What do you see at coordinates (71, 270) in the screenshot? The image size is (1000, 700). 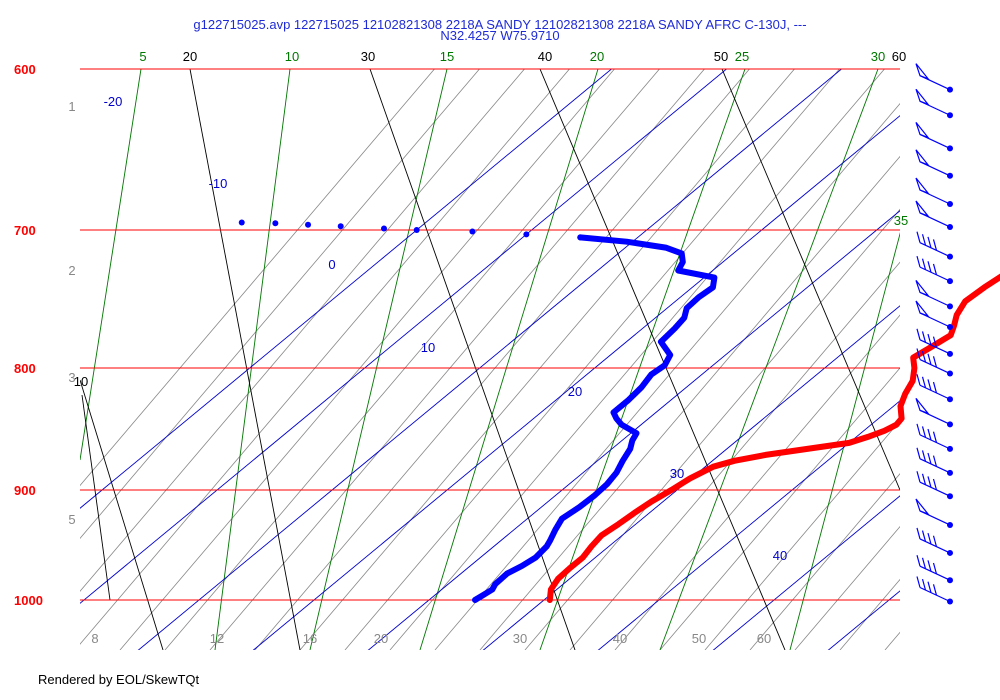 I see `height-label: 2` at bounding box center [71, 270].